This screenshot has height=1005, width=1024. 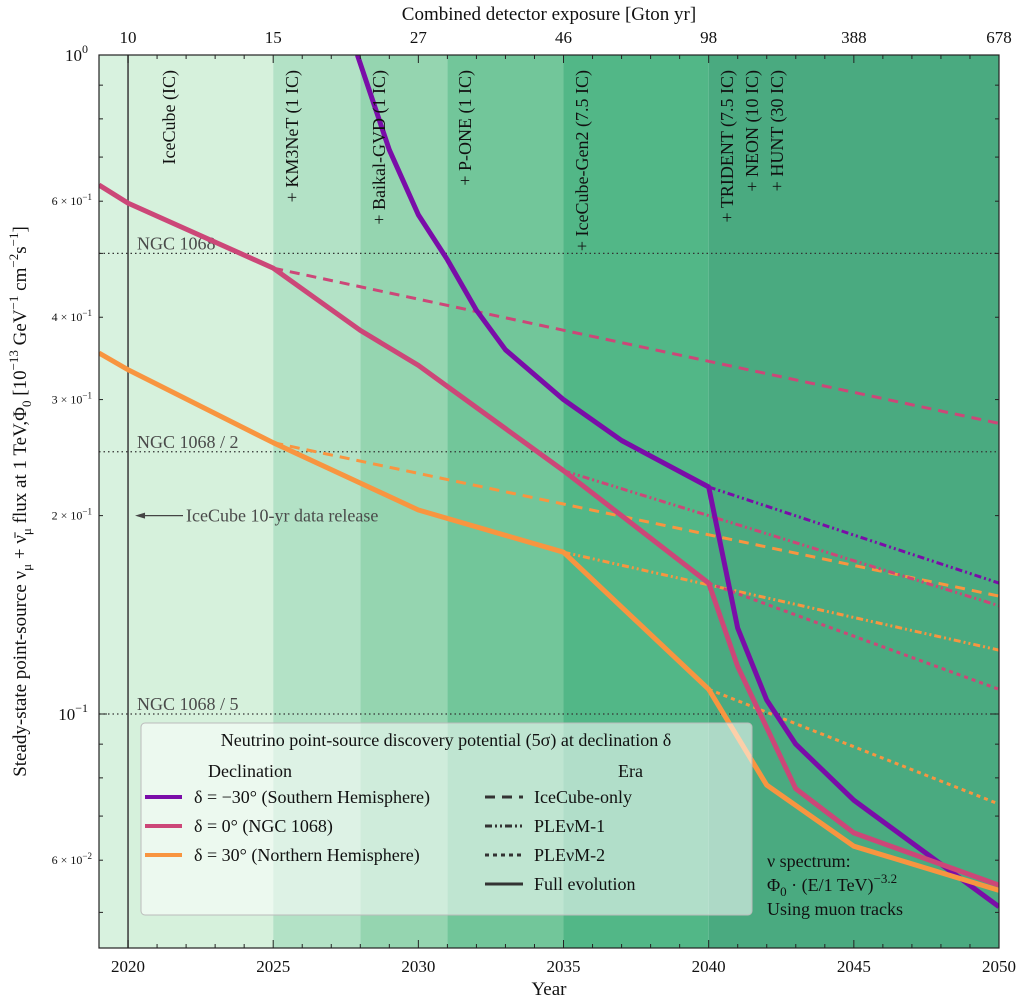 I want to click on y-minor-tick-label: 6 × 10⁻¹, so click(x=72, y=200).